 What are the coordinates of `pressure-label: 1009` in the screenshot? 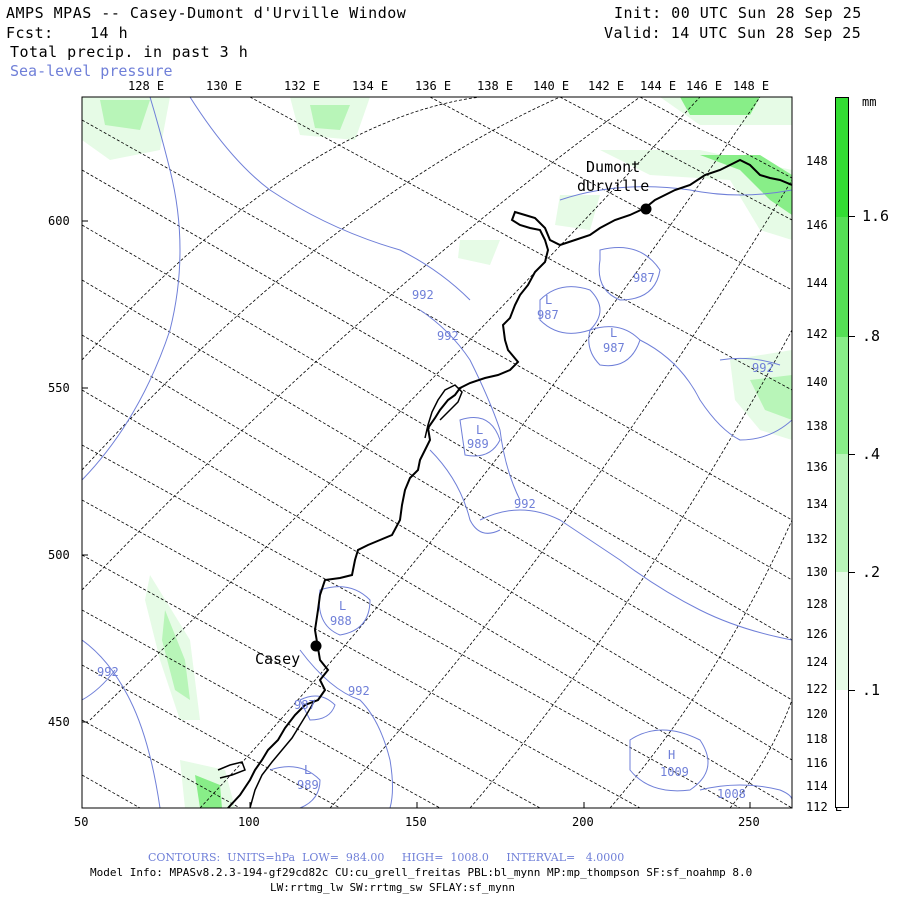 It's located at (674, 772).